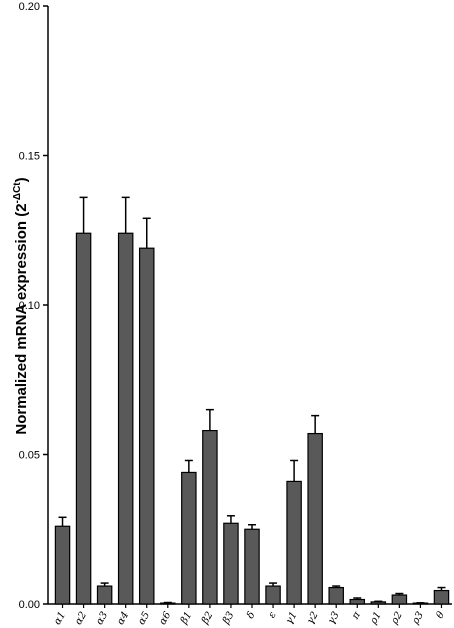 The height and width of the screenshot is (628, 454). What do you see at coordinates (29, 157) in the screenshot?
I see `y-tick-label: 0.15` at bounding box center [29, 157].